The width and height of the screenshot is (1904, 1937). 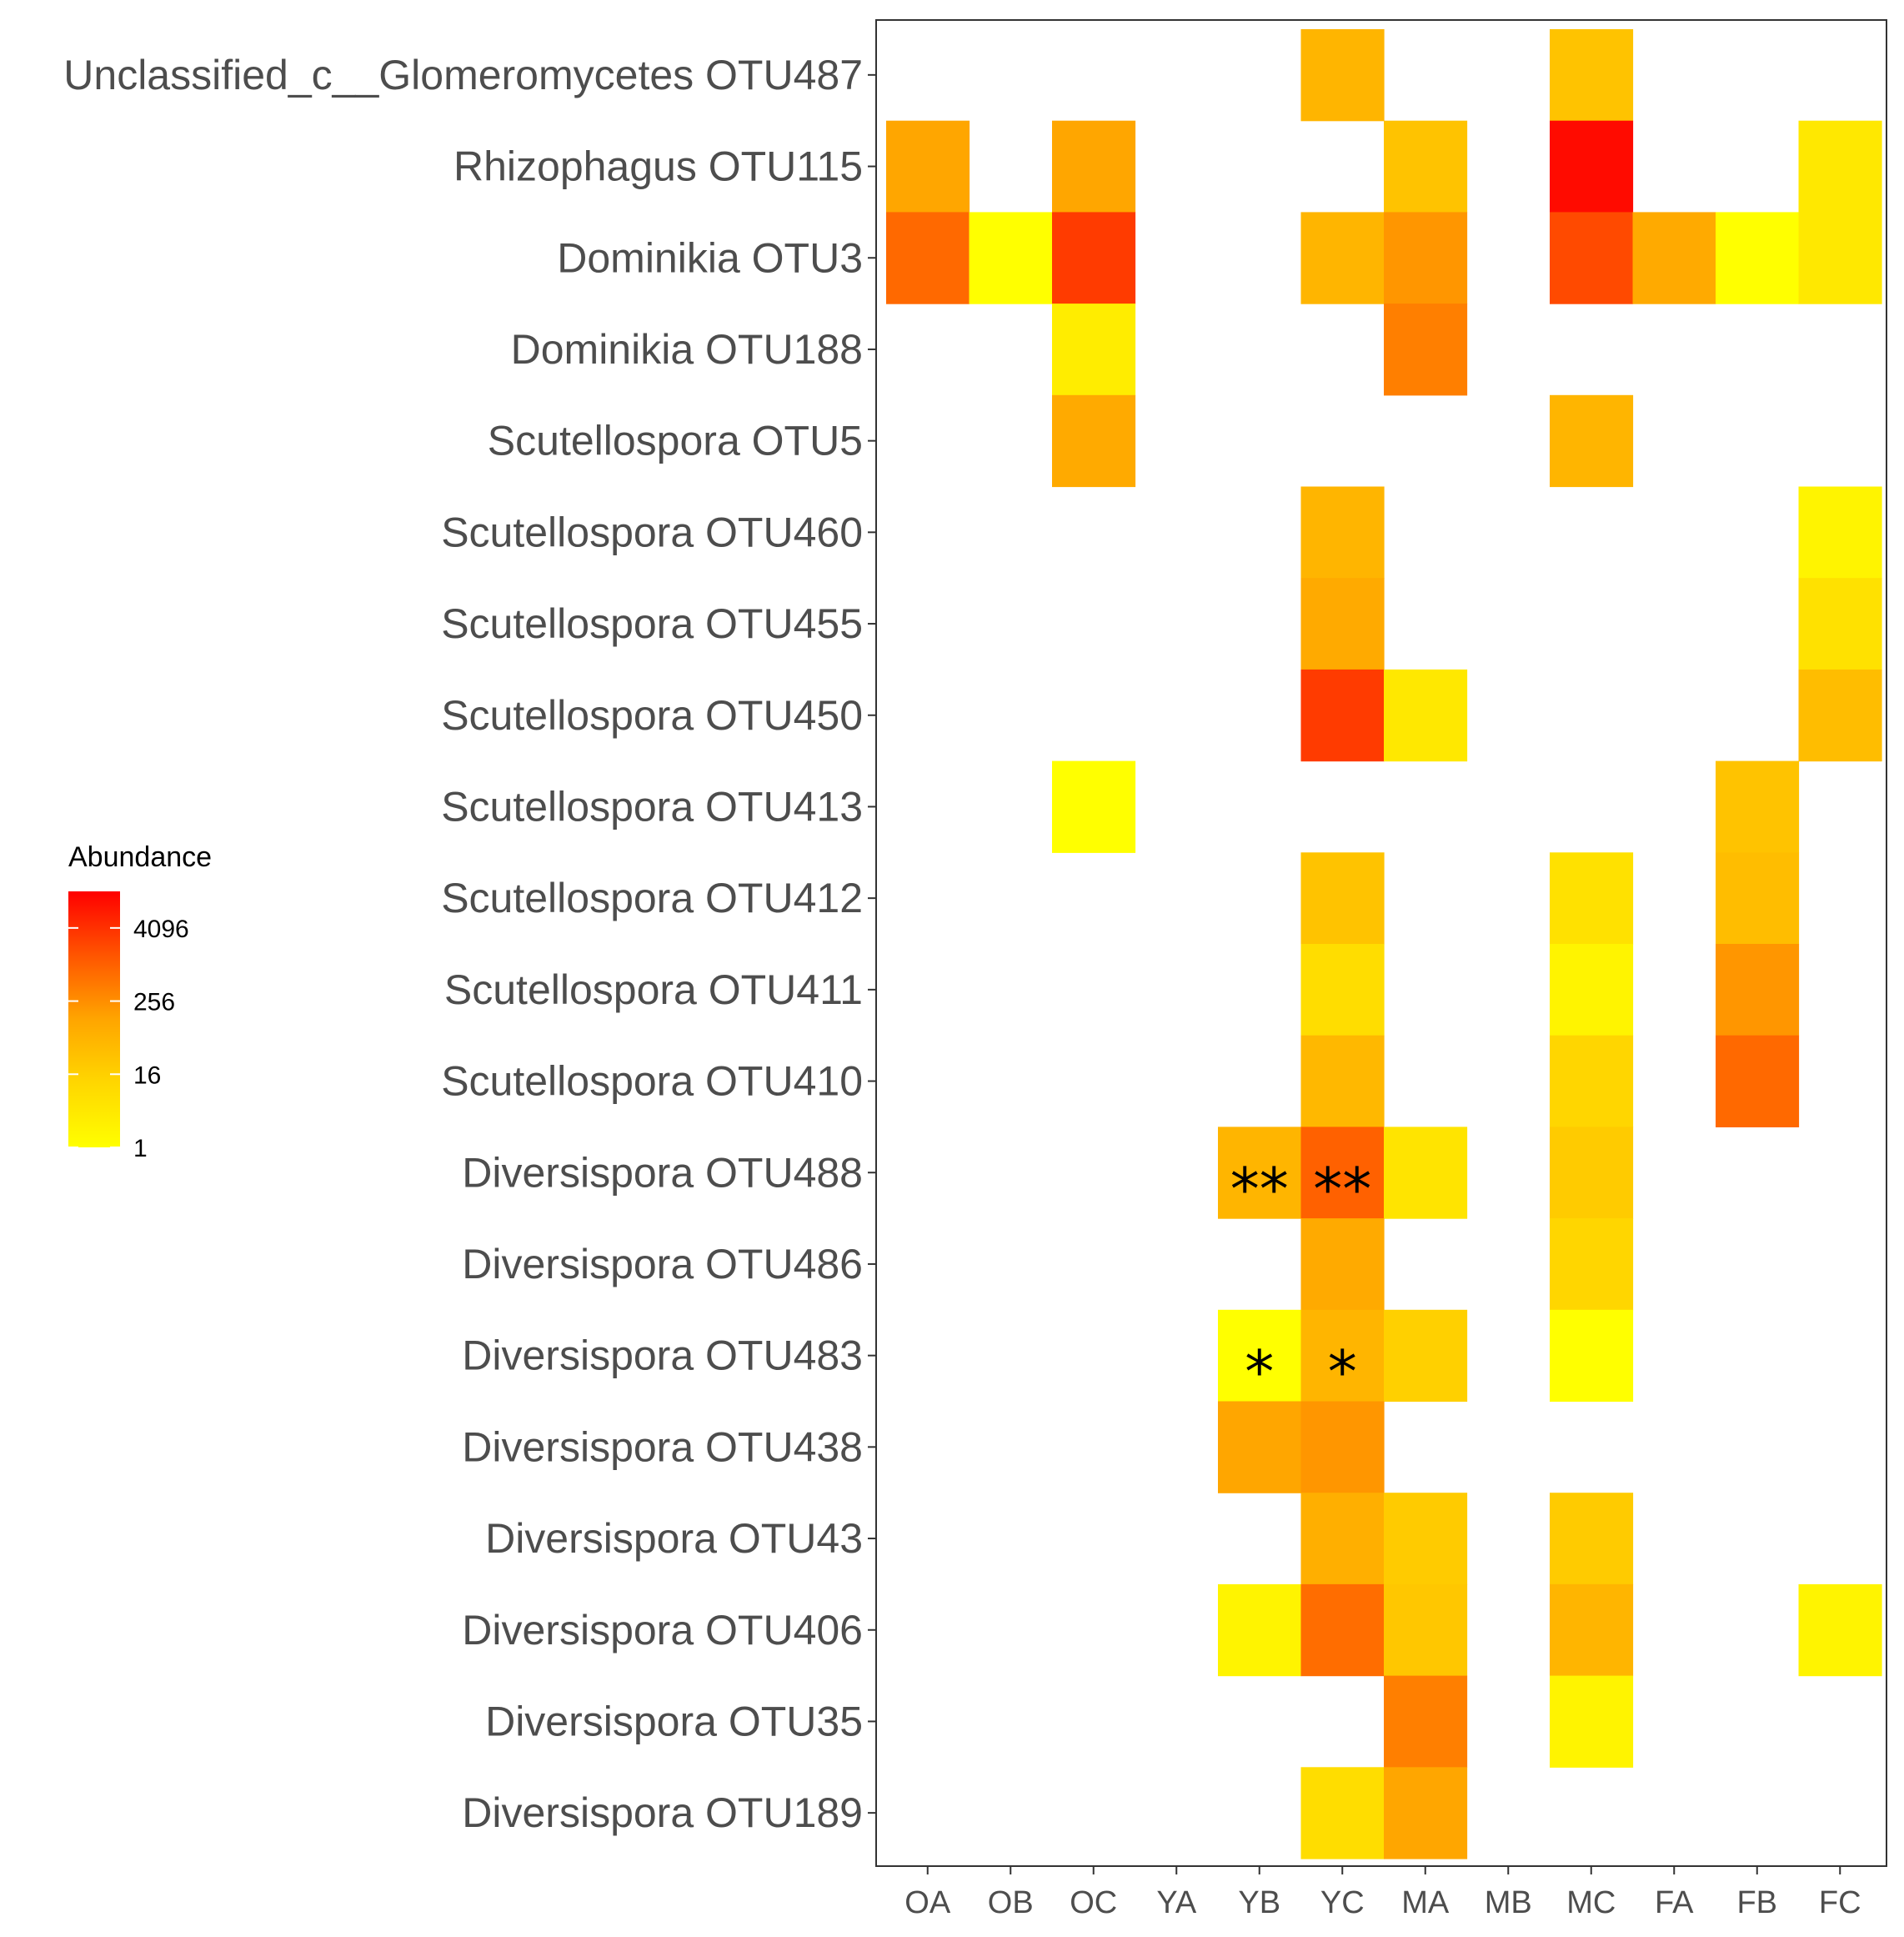 I want to click on x-tick-label-yb: YB, so click(x=1259, y=1902).